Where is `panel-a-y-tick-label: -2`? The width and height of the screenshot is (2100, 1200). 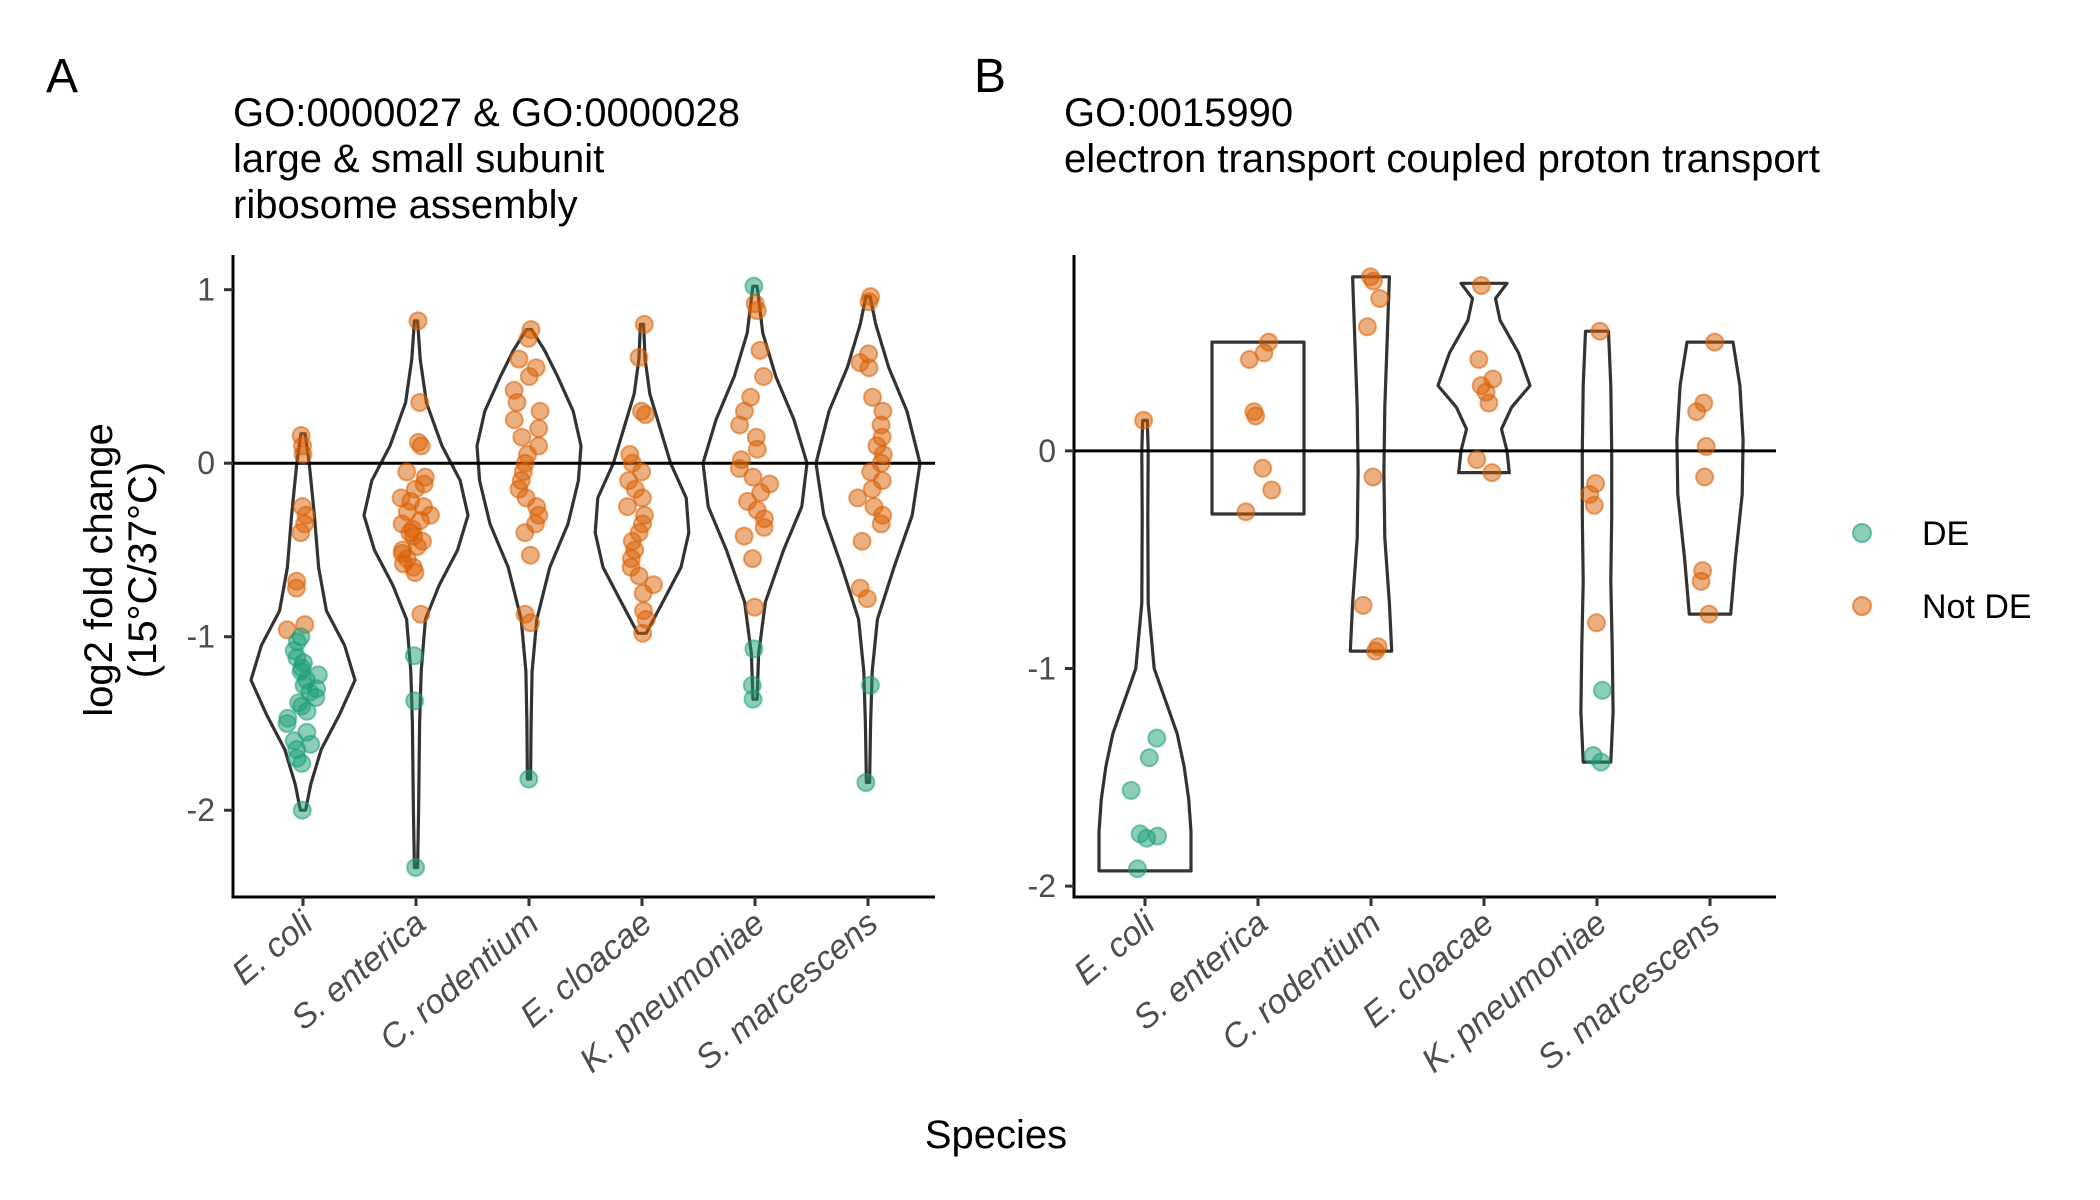
panel-a-y-tick-label: -2 is located at coordinates (201, 810).